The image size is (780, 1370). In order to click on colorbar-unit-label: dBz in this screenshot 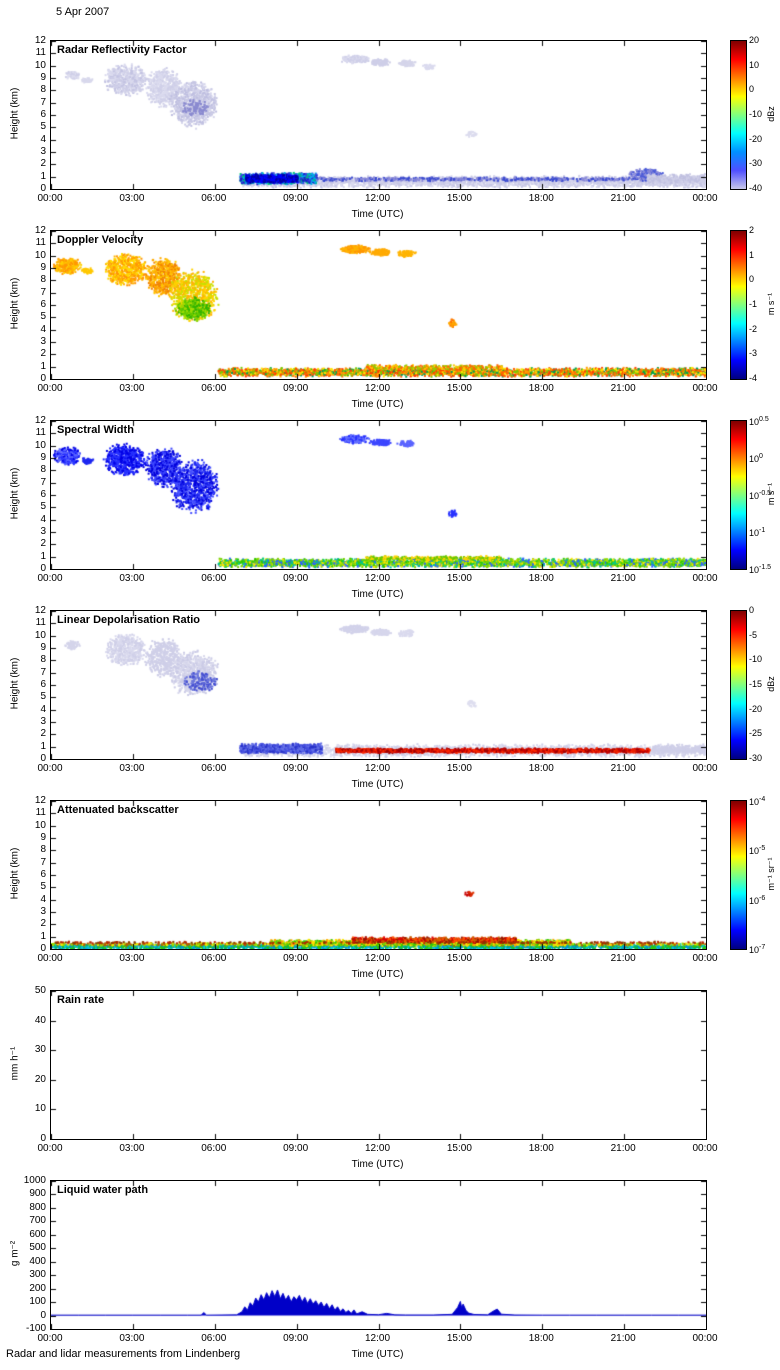, I will do `click(771, 684)`.